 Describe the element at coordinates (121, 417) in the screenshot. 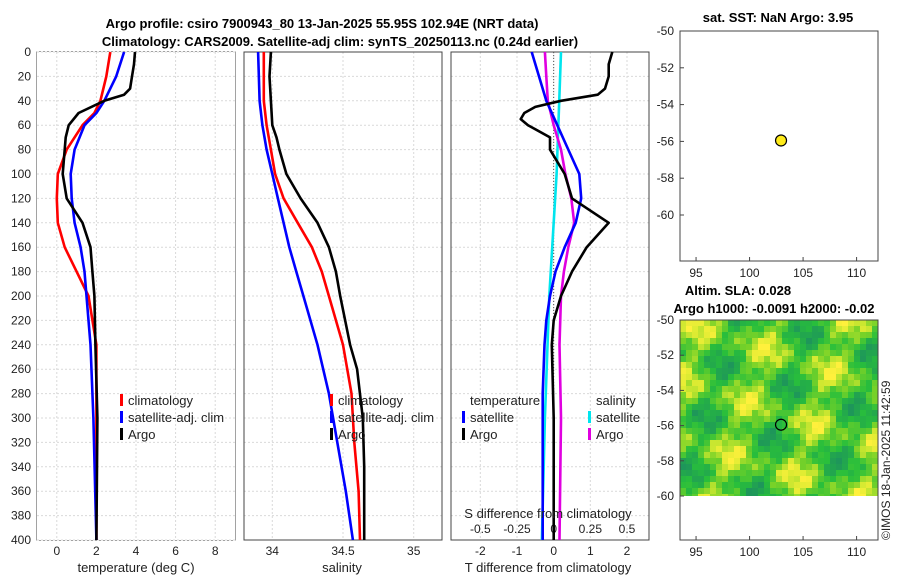

I see `legend-satellite-swatch` at that location.